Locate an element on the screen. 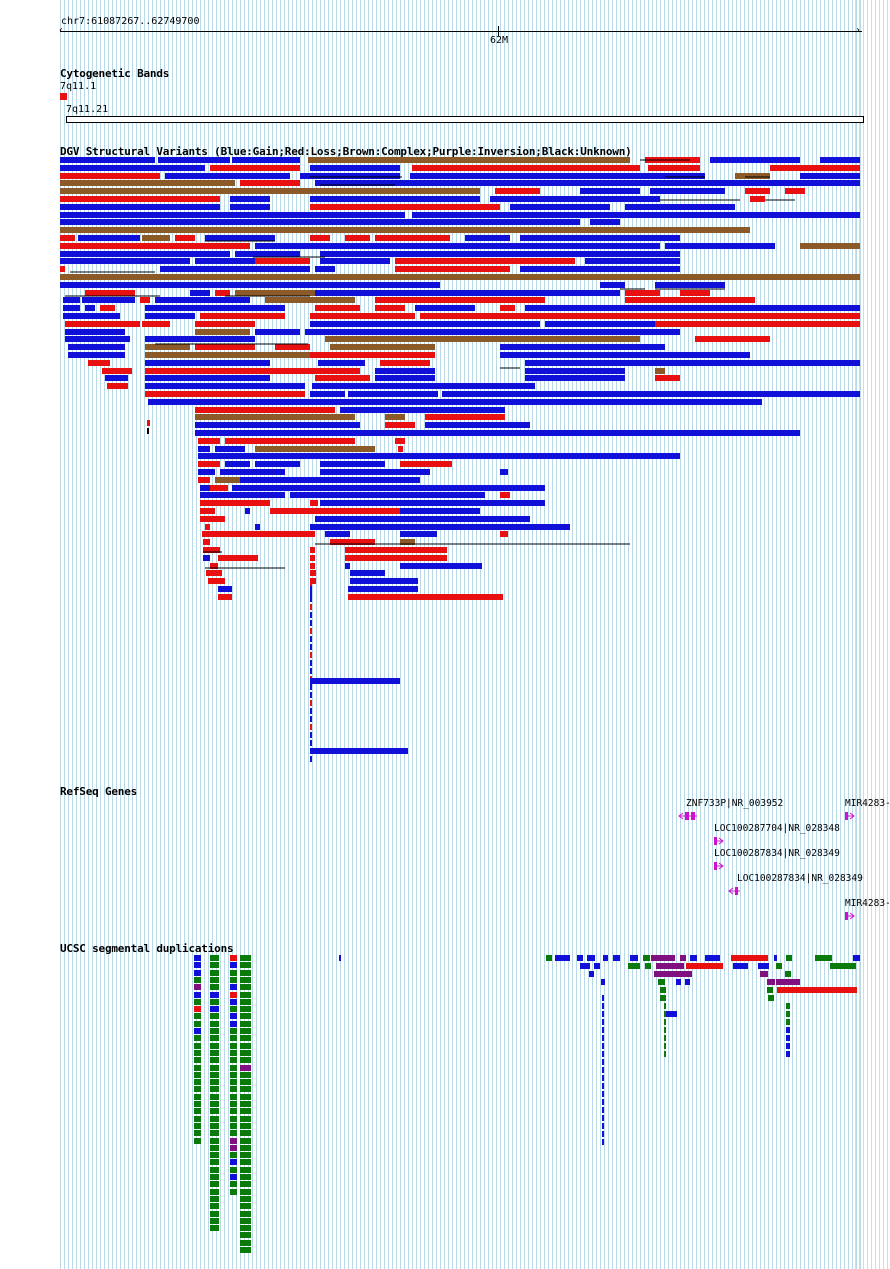 The height and width of the screenshot is (1269, 890). gene-label-loc100287704: LOC100287704|NR_028348 is located at coordinates (777, 828).